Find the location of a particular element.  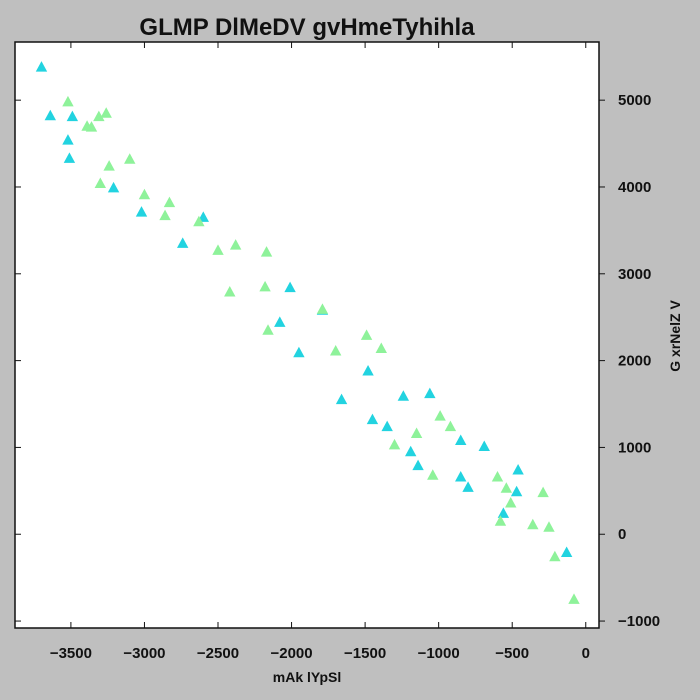

x-tick-label: −3000 is located at coordinates (144, 653).